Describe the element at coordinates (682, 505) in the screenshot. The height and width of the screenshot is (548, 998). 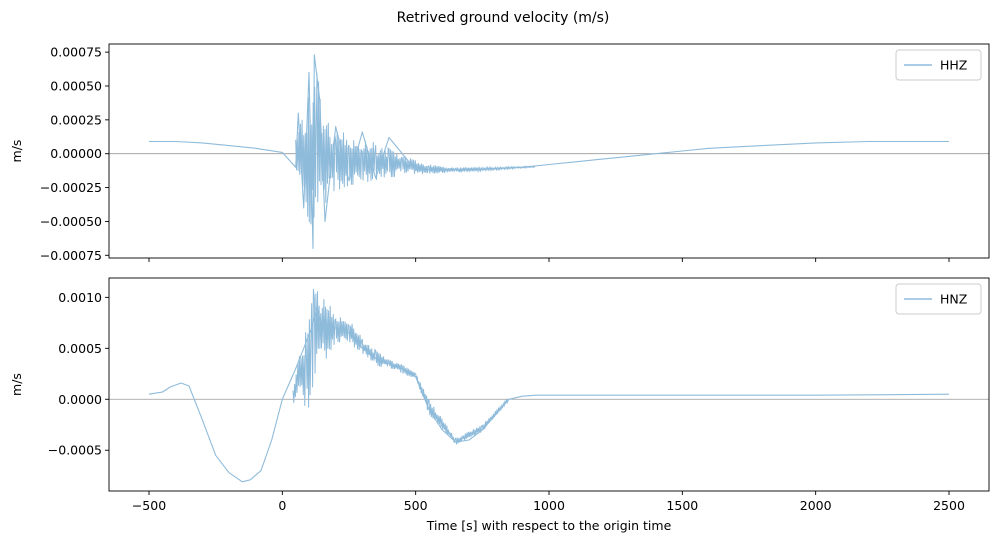
I see `x-tick-label: 1500` at that location.